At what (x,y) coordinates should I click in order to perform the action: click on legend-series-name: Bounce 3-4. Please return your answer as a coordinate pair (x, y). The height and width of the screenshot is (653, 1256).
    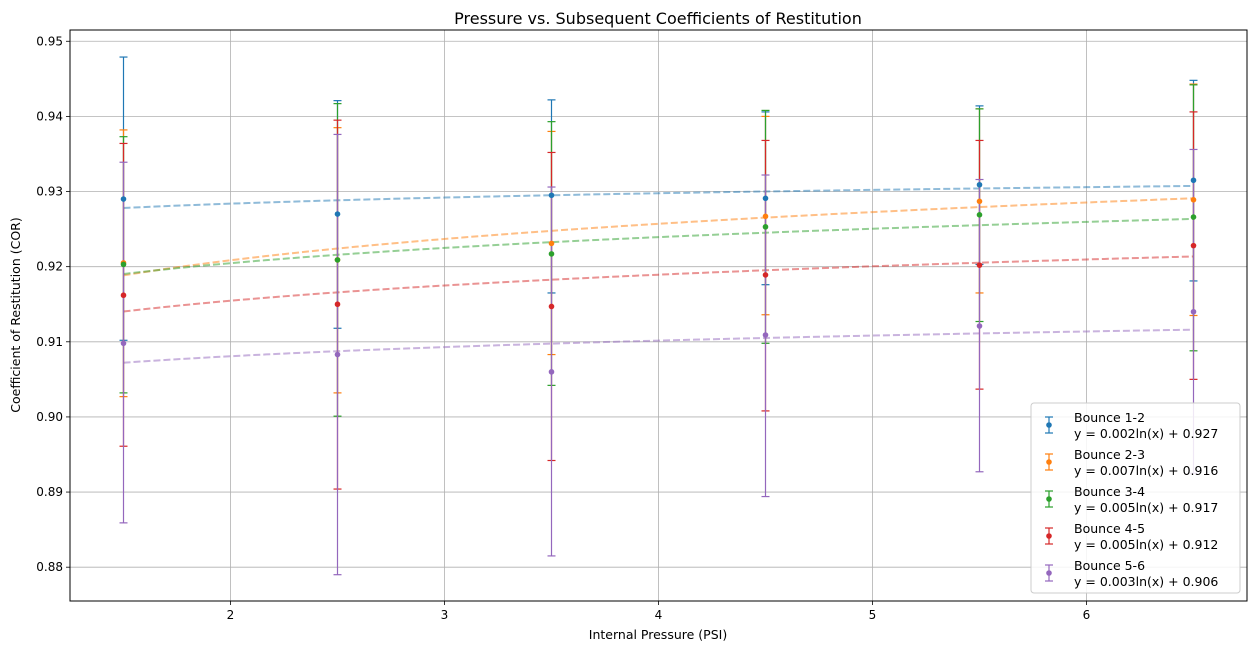
    Looking at the image, I should click on (1109, 491).